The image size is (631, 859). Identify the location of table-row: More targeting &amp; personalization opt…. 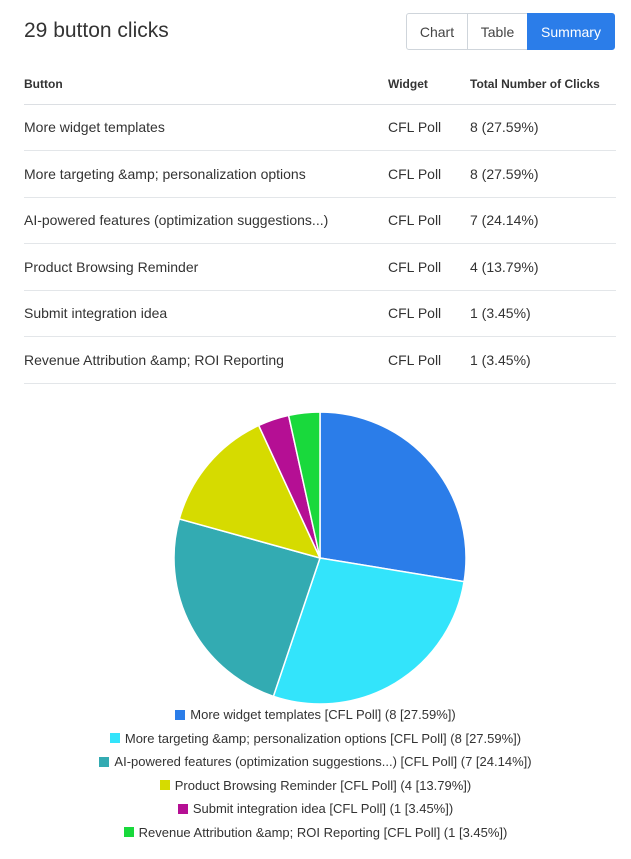
(320, 174).